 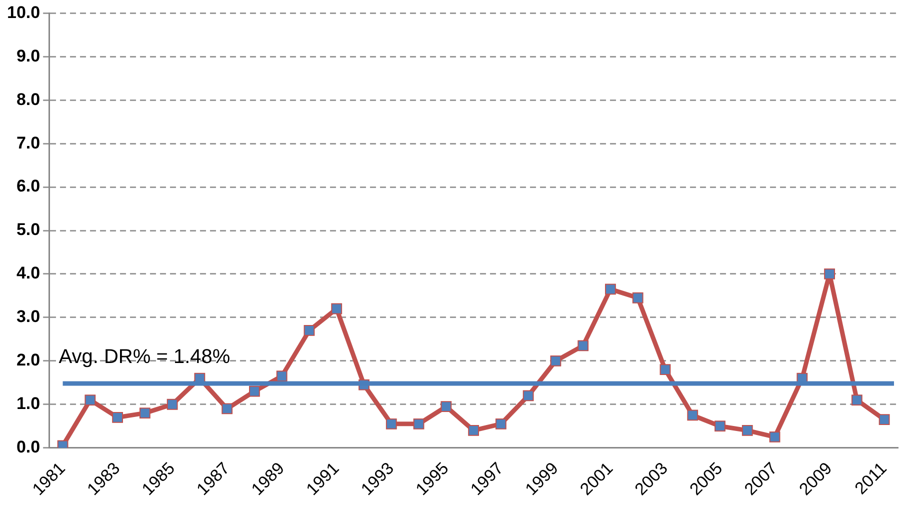 What do you see at coordinates (28, 99) in the screenshot?
I see `y-tick-label: 8.0` at bounding box center [28, 99].